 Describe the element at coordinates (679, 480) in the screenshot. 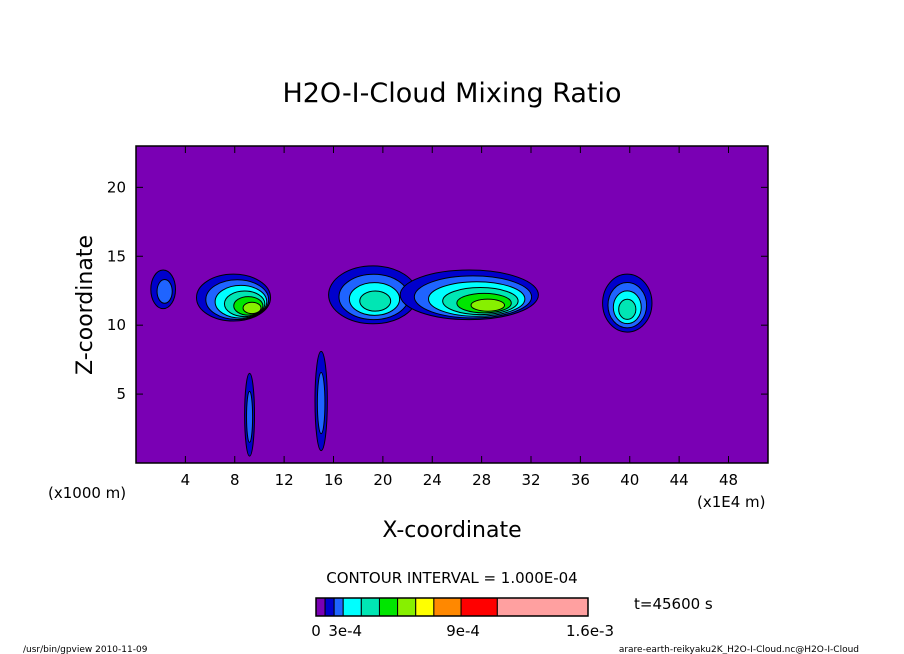

I see `x-tick-label: 44` at that location.